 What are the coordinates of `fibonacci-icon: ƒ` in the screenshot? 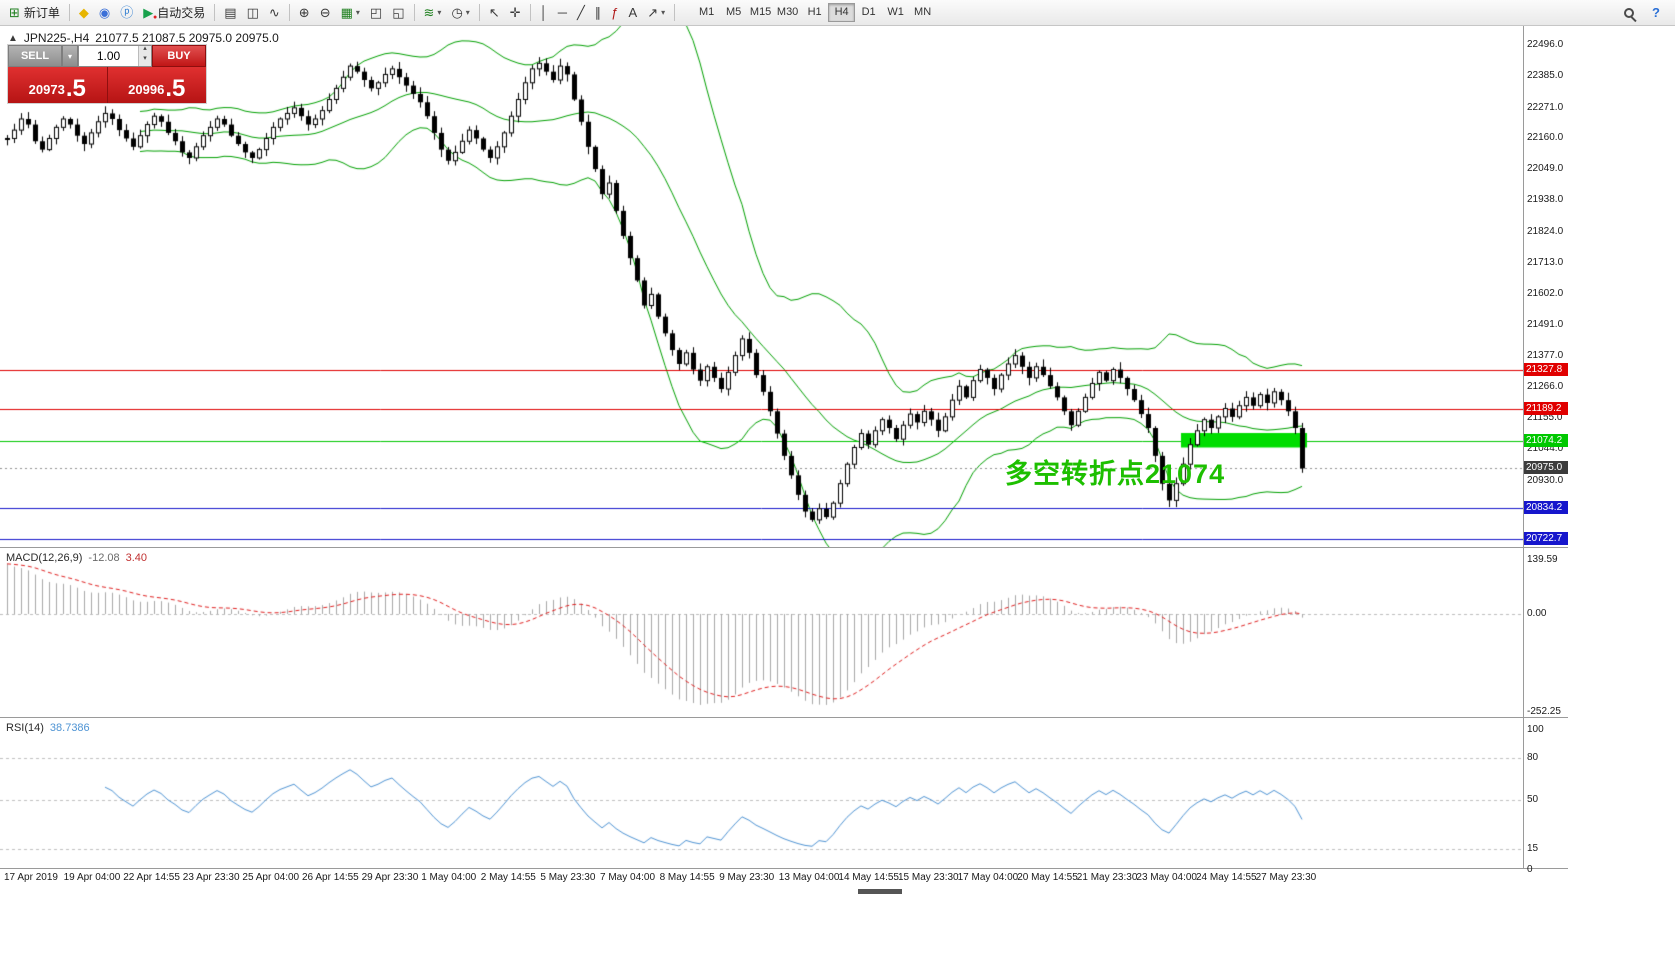 It's located at (615, 12).